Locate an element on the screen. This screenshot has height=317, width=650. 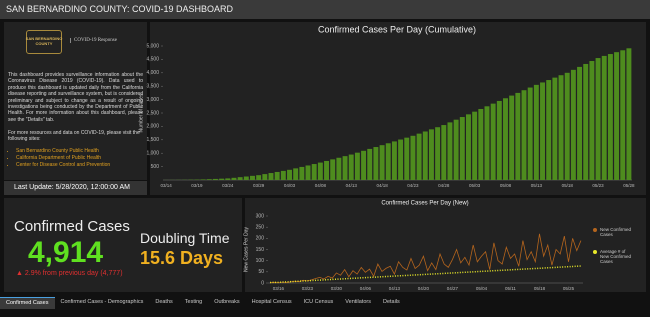
y-axis-title: Number of Cases is located at coordinates (141, 112).